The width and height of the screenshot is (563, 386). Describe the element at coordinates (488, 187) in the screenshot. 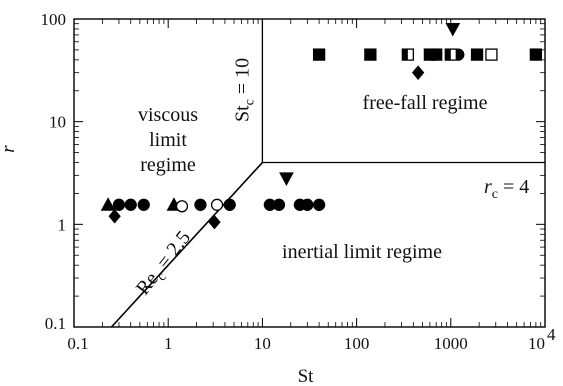

I see `r-critical-symbol: r` at that location.